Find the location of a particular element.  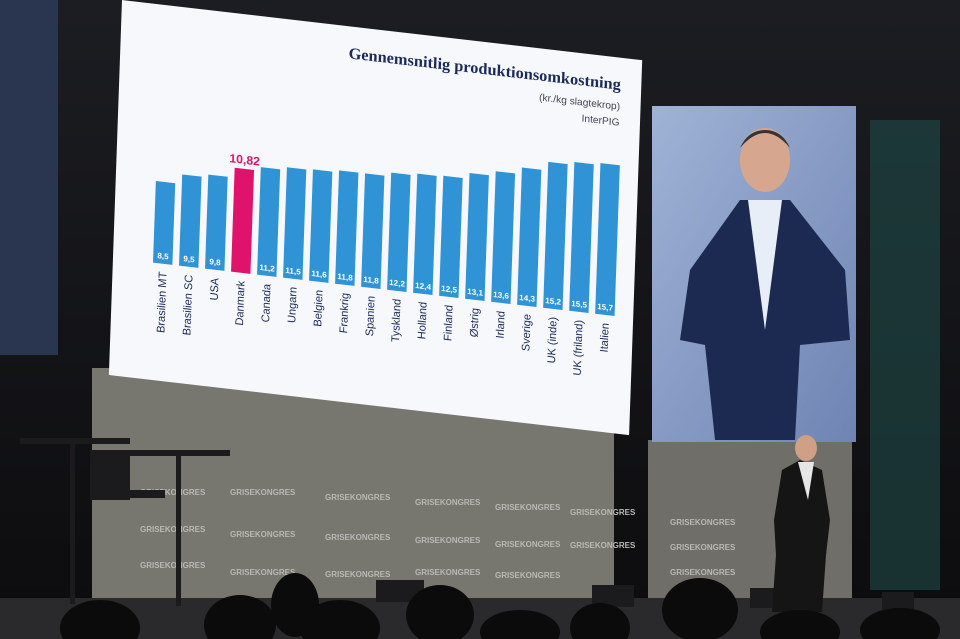

left-screen is located at coordinates (29, 177).